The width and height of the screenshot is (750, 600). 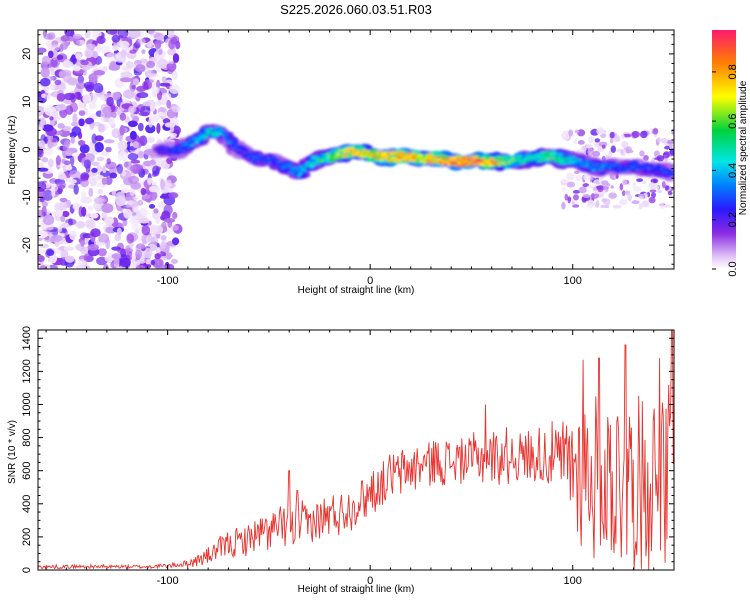 What do you see at coordinates (733, 121) in the screenshot?
I see `colorbar-tick-label: 0.6` at bounding box center [733, 121].